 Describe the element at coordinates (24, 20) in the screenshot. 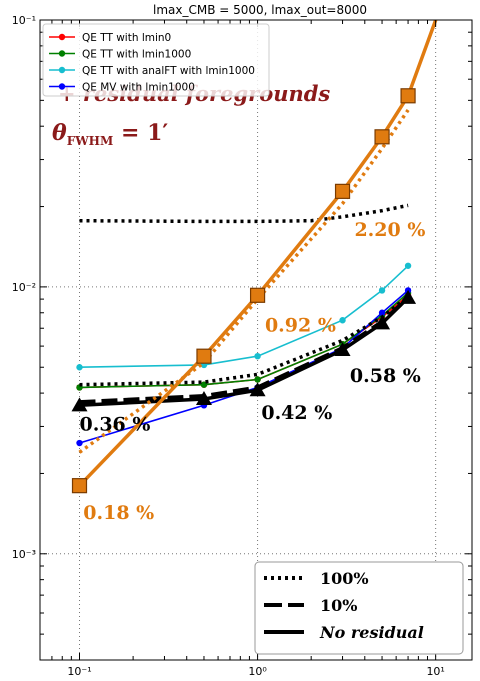

I see `y-tick-label: 10⁻¹` at that location.